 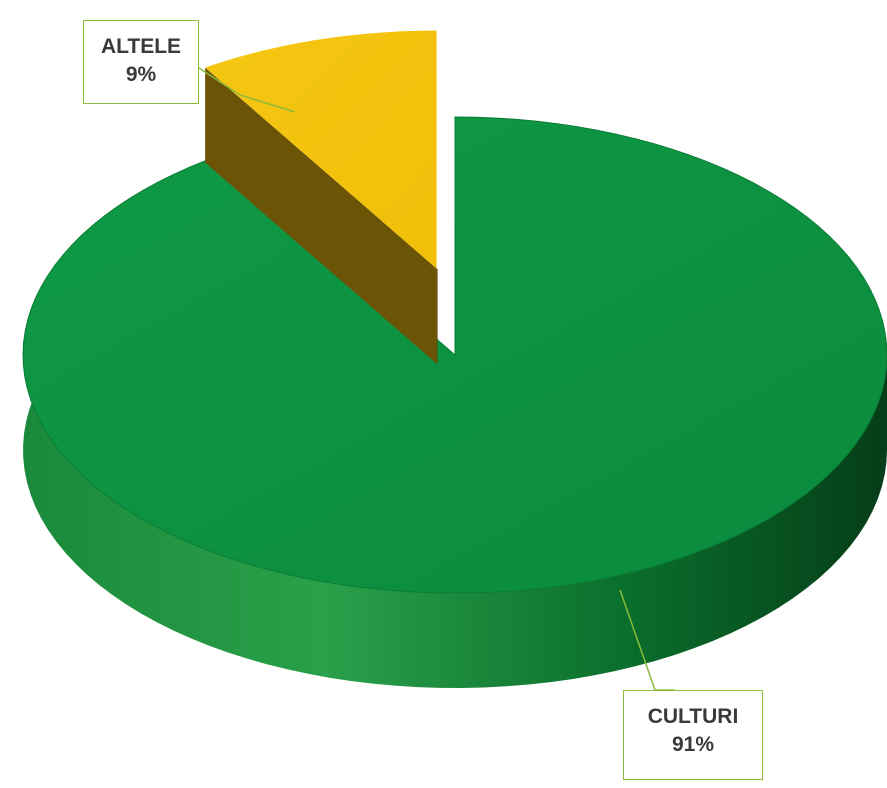 What do you see at coordinates (437, 316) in the screenshot?
I see `slice-altele-edge` at bounding box center [437, 316].